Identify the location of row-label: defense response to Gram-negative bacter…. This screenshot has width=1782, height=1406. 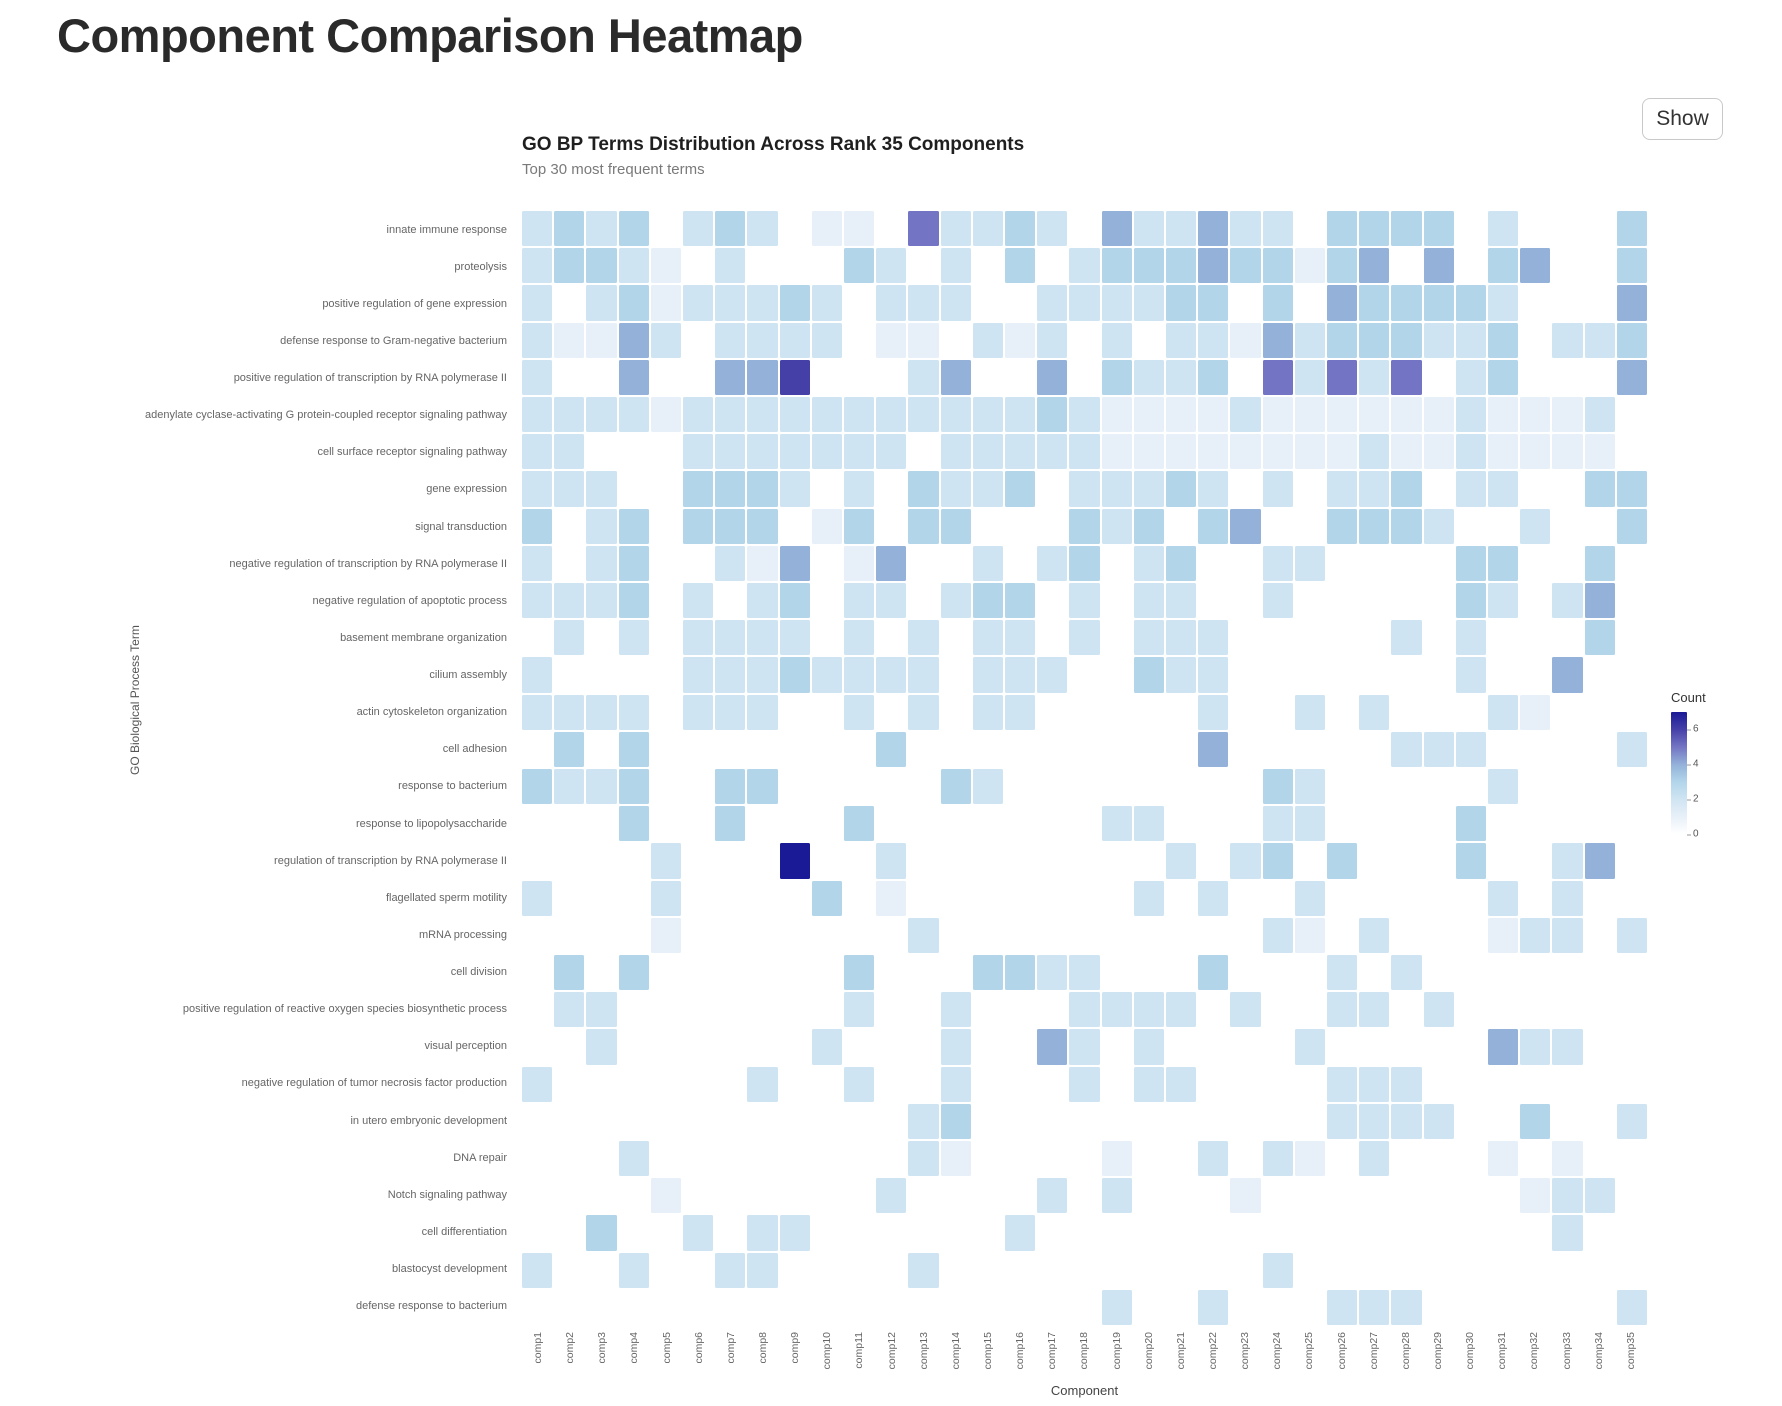
(393, 340).